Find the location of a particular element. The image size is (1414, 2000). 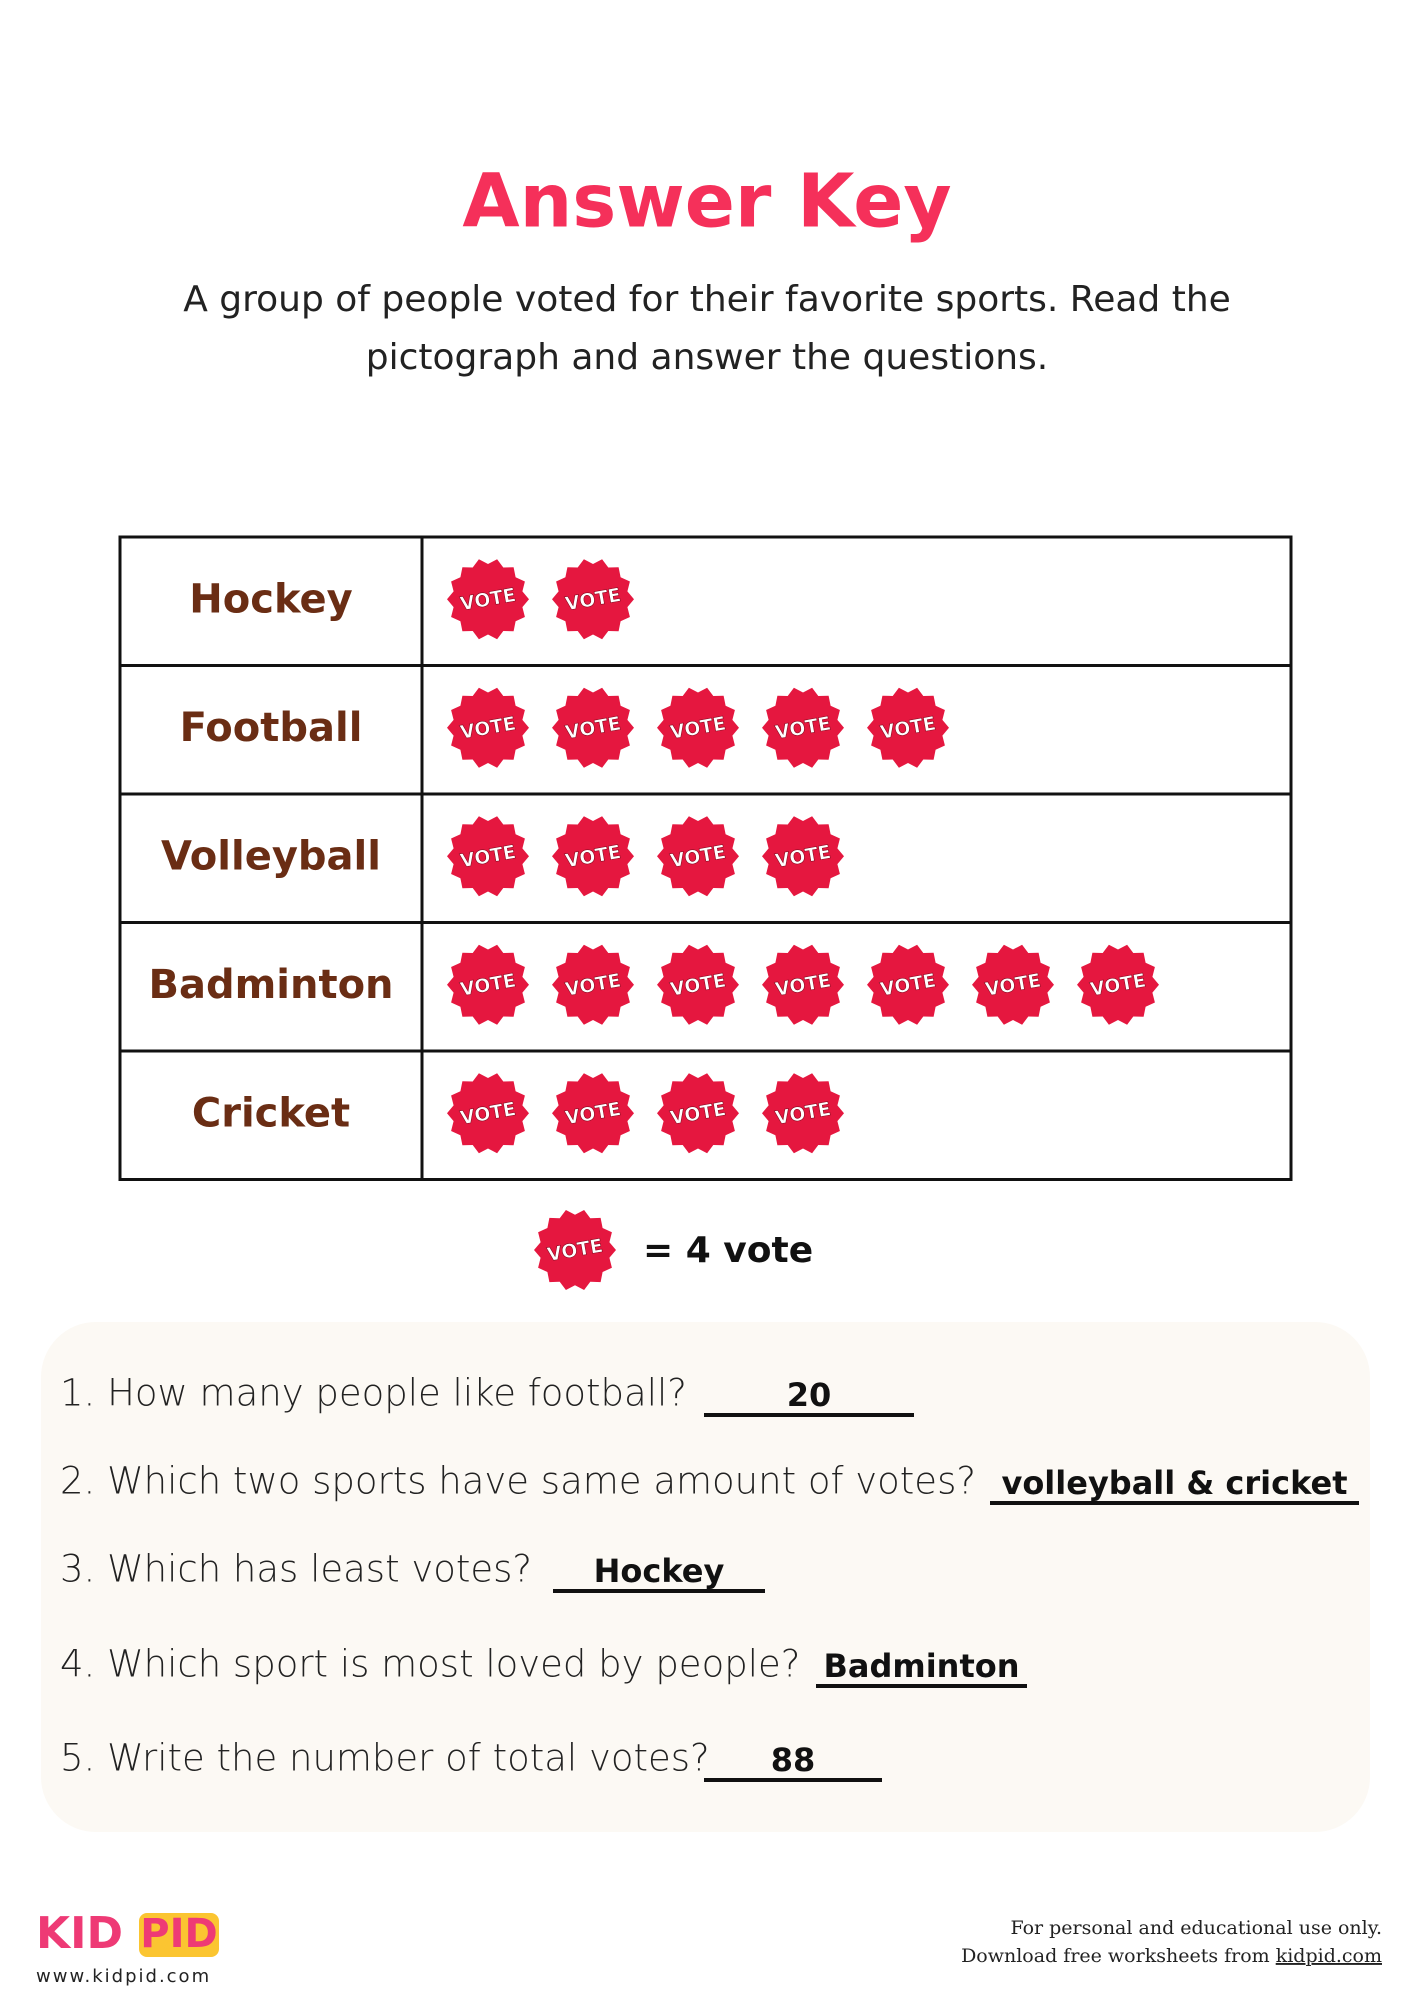

sport-label: Badminton is located at coordinates (270, 985).